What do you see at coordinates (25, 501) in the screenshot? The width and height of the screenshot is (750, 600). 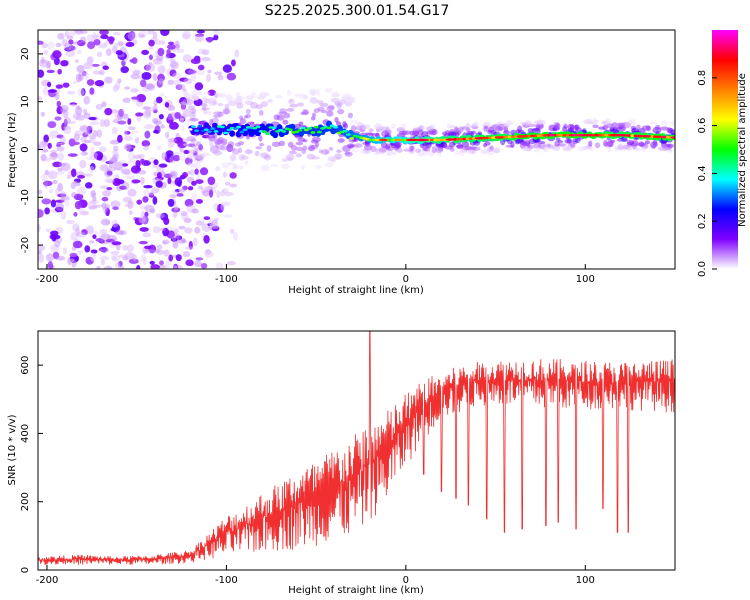 I see `y-tick-label: 200` at bounding box center [25, 501].